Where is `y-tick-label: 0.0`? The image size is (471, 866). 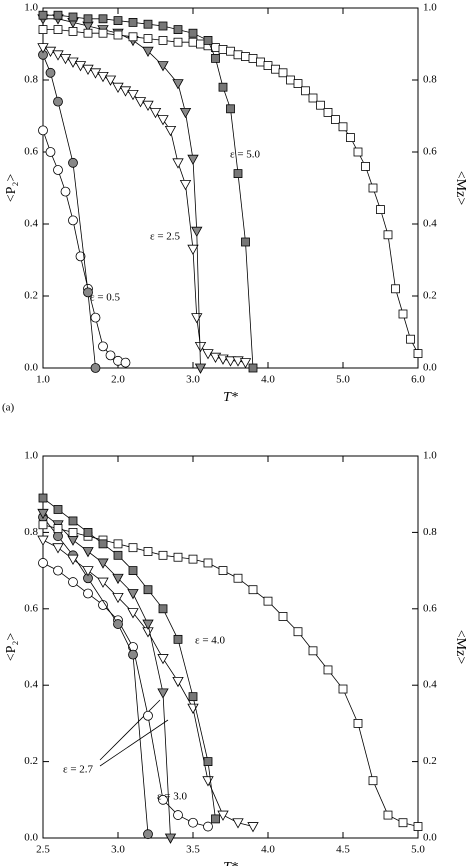 y-tick-label: 0.0 is located at coordinates (430, 368).